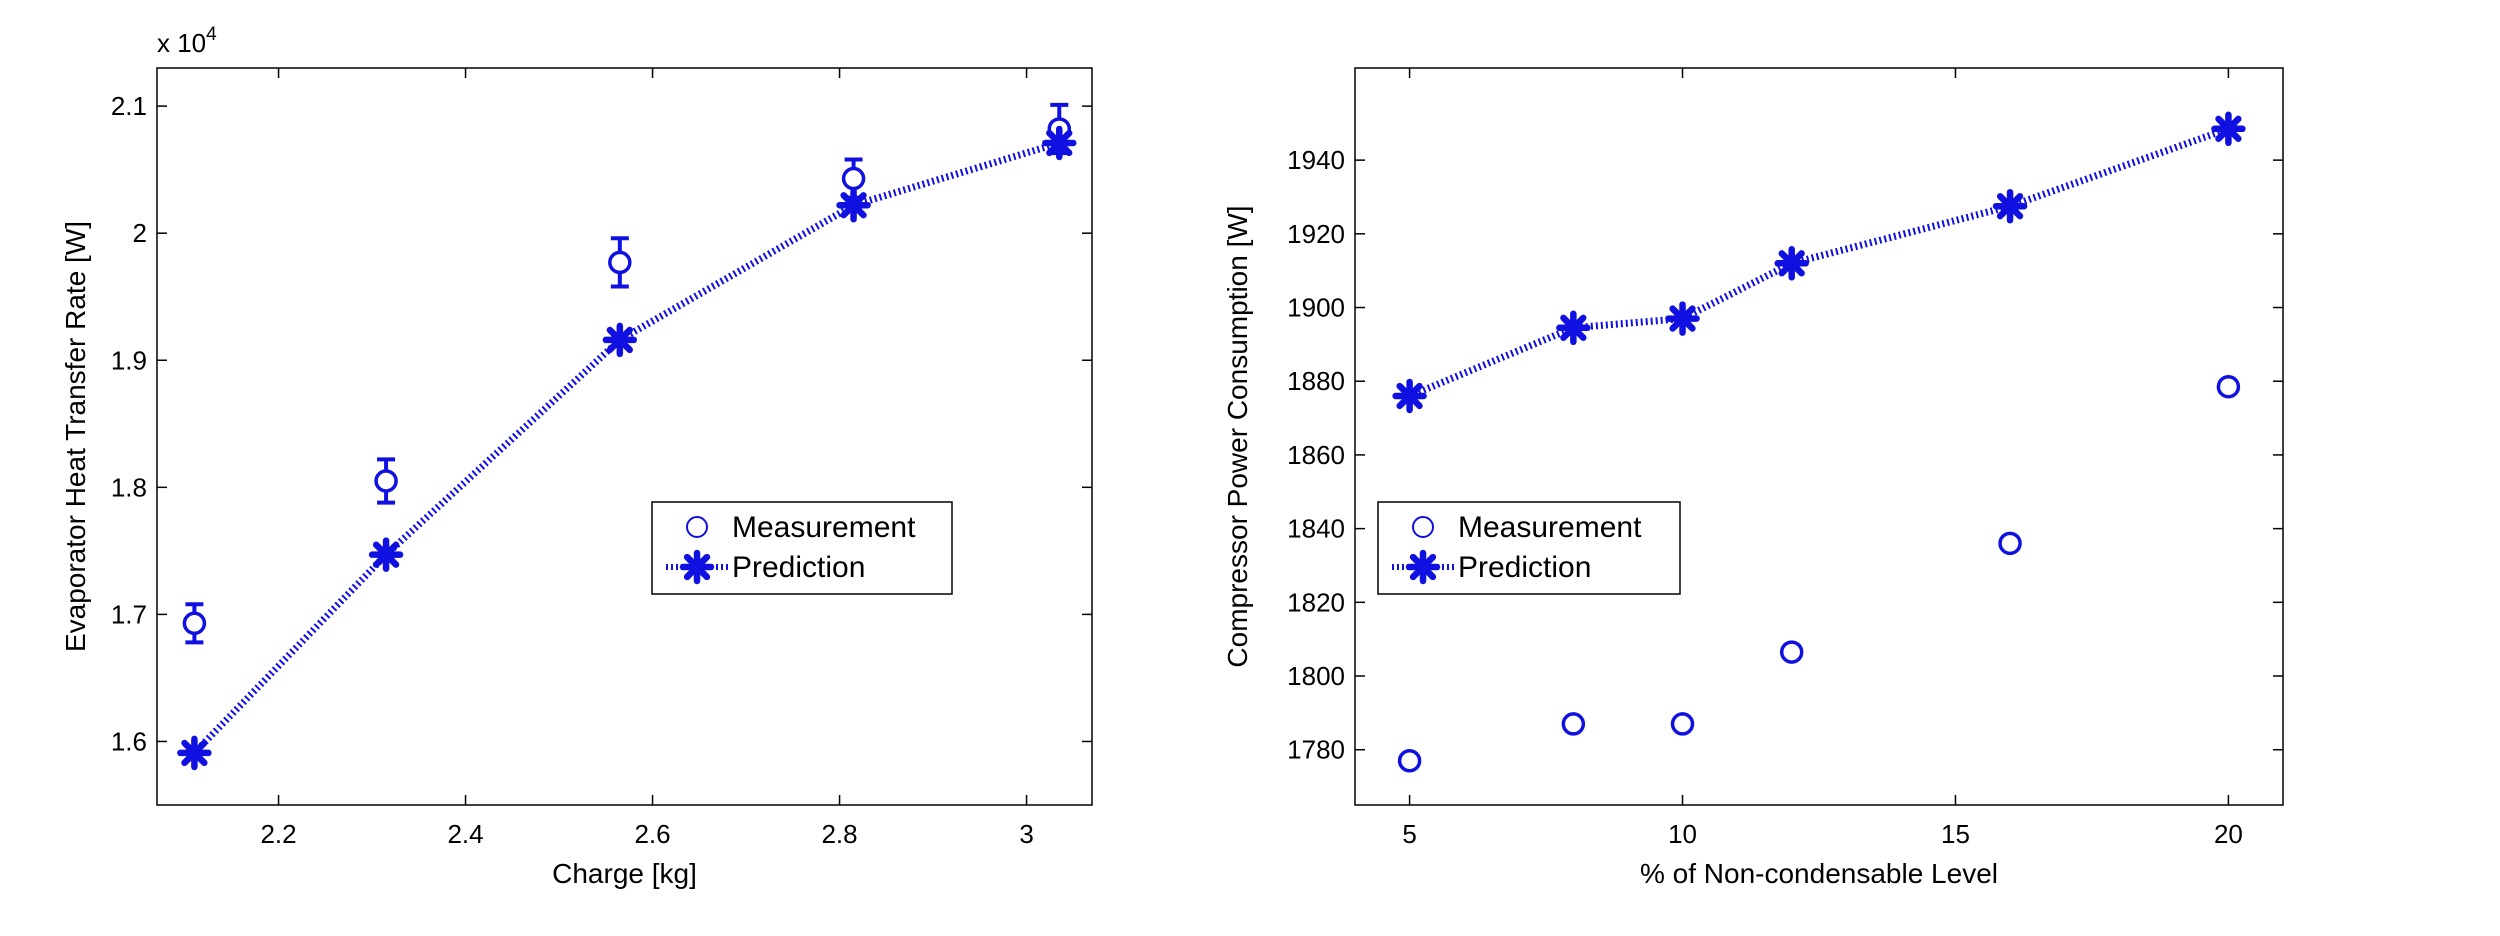  Describe the element at coordinates (624, 873) in the screenshot. I see `x-axis-label: Charge [kg]` at that location.